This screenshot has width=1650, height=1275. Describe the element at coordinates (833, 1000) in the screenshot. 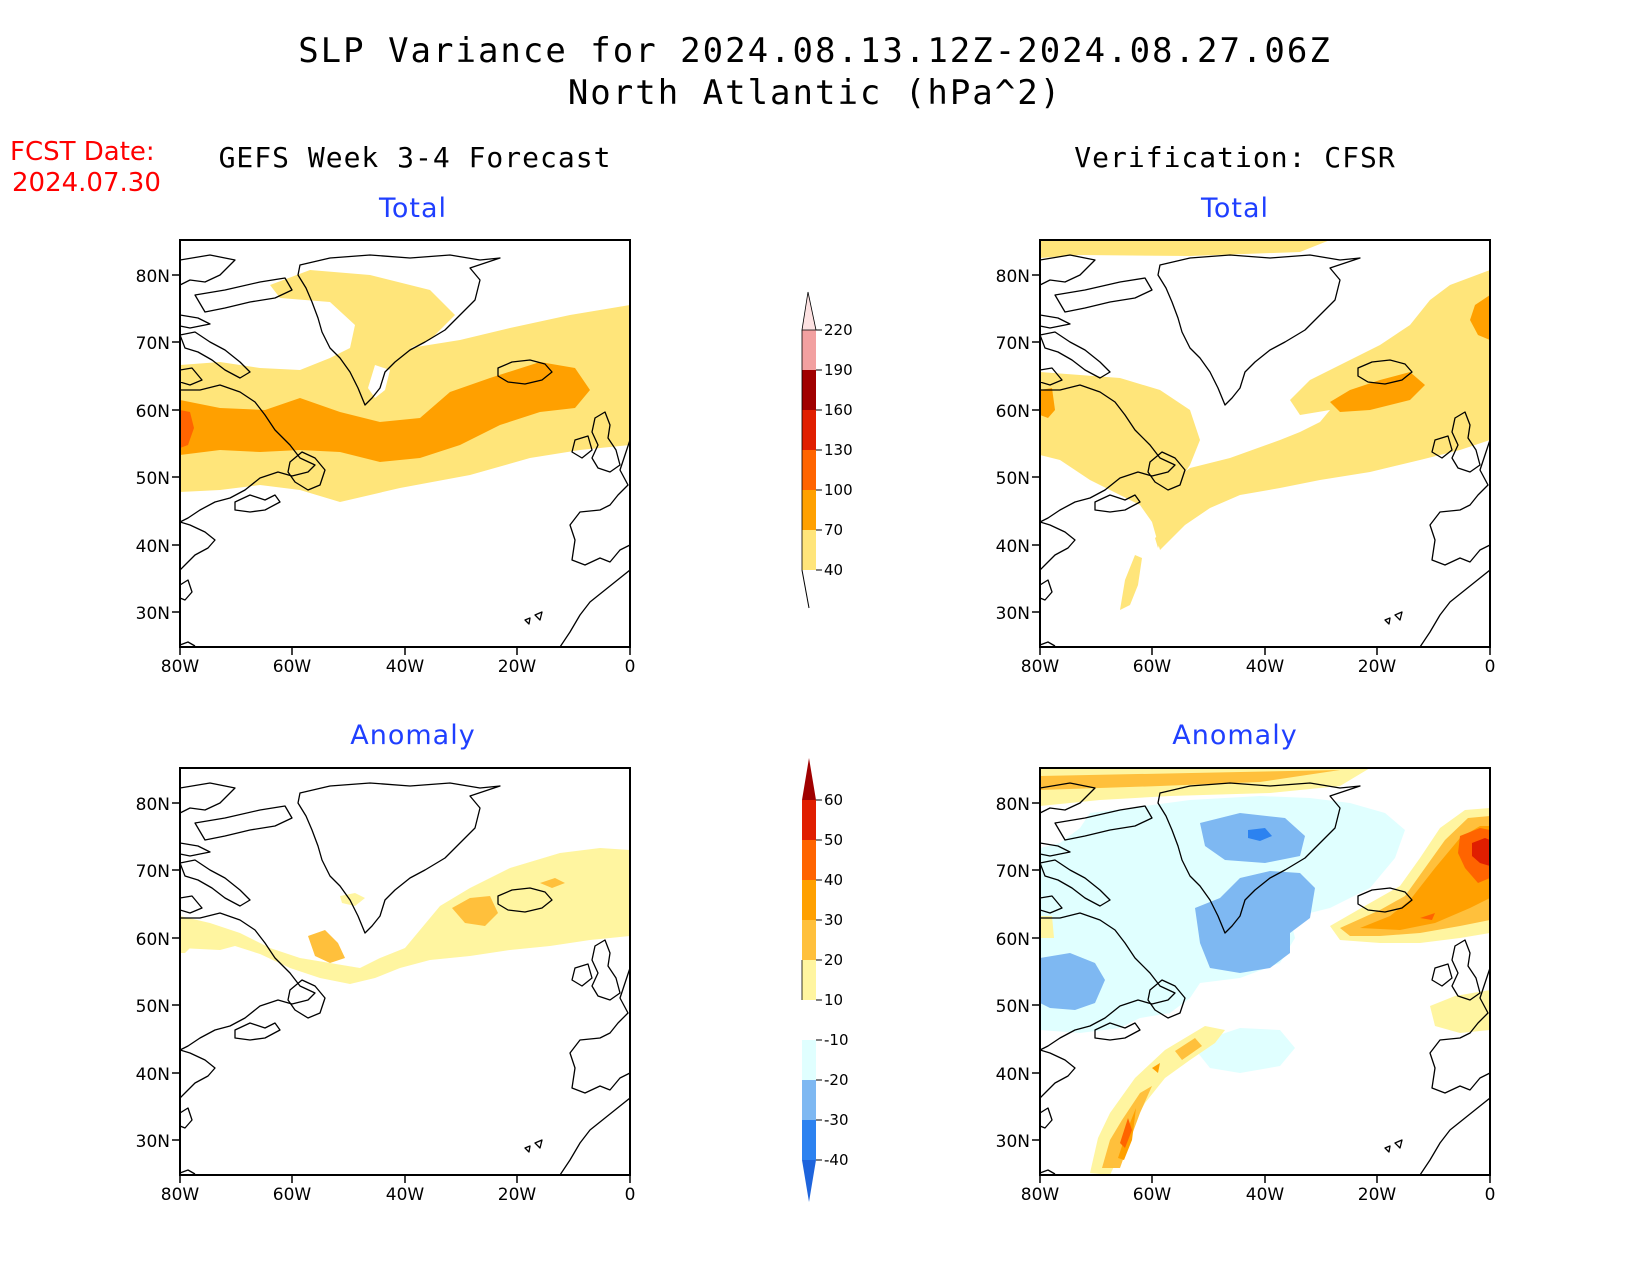

I see `colorbar-anomaly-label: 10` at that location.